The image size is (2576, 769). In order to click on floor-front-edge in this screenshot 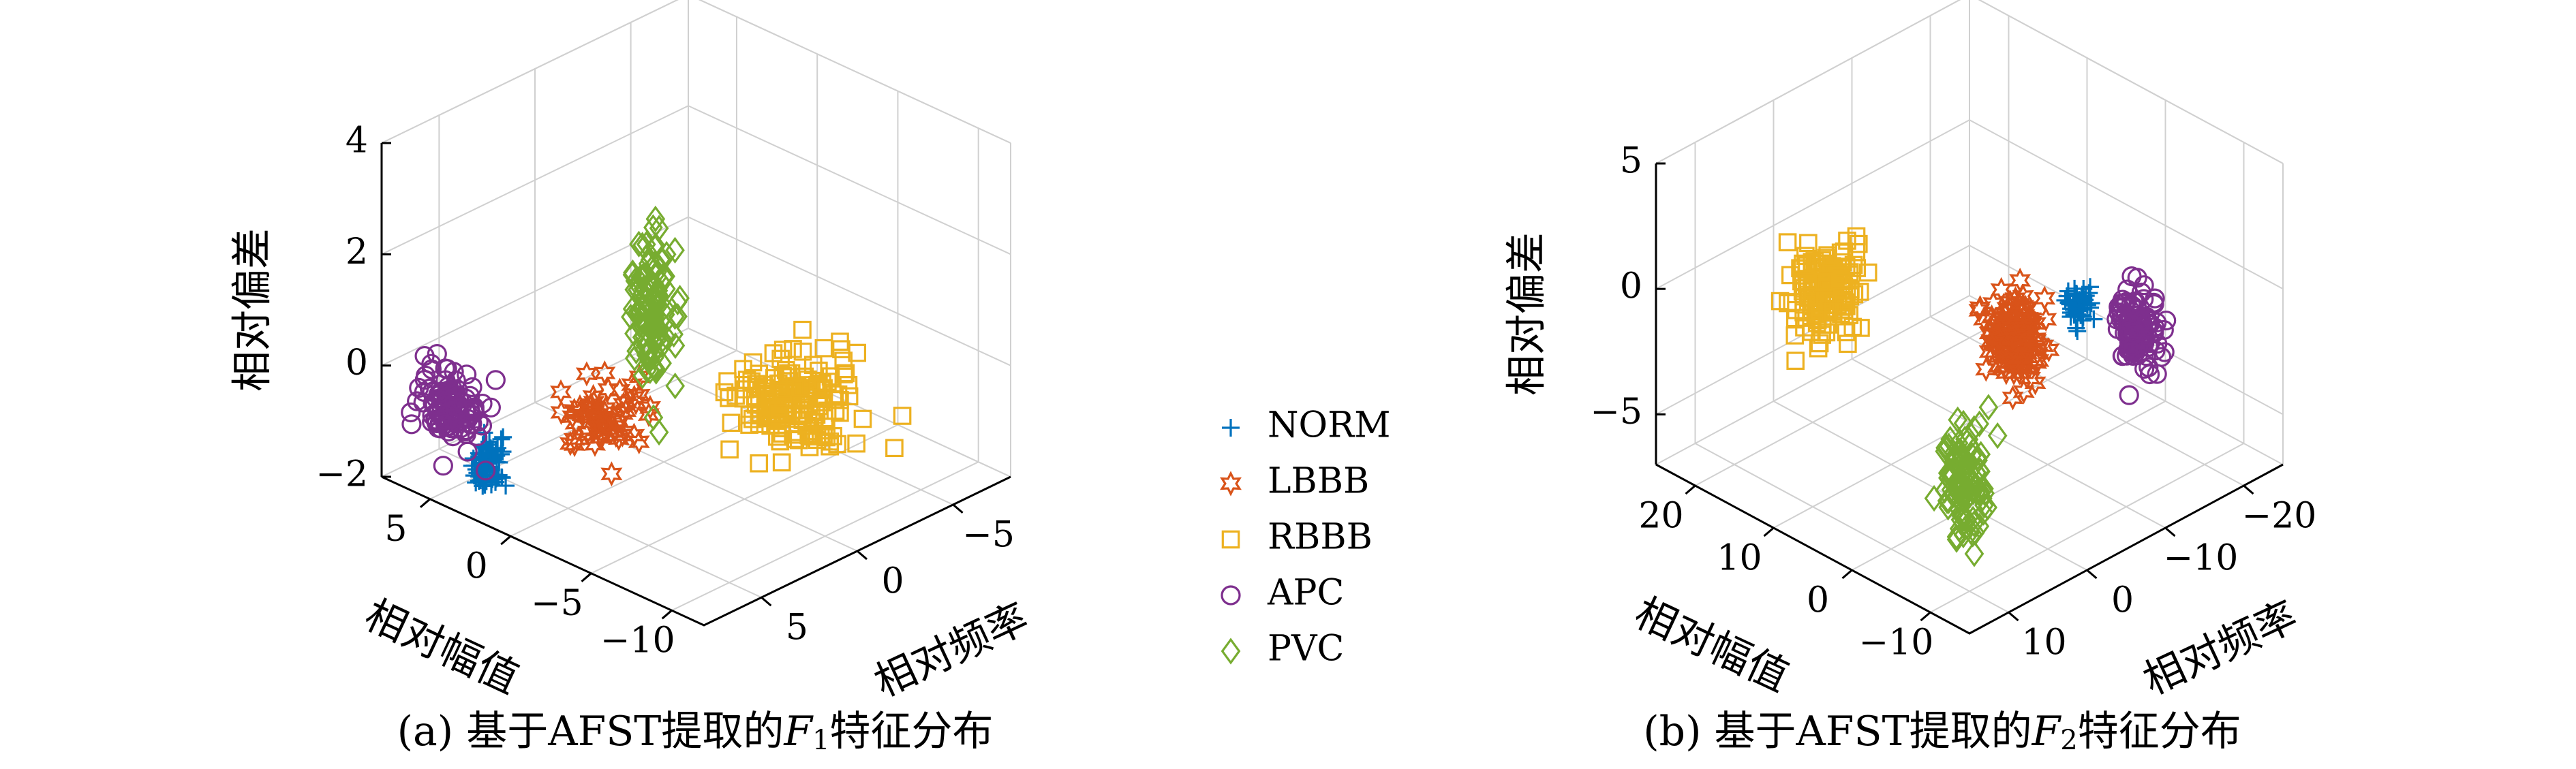, I will do `click(1969, 549)`.